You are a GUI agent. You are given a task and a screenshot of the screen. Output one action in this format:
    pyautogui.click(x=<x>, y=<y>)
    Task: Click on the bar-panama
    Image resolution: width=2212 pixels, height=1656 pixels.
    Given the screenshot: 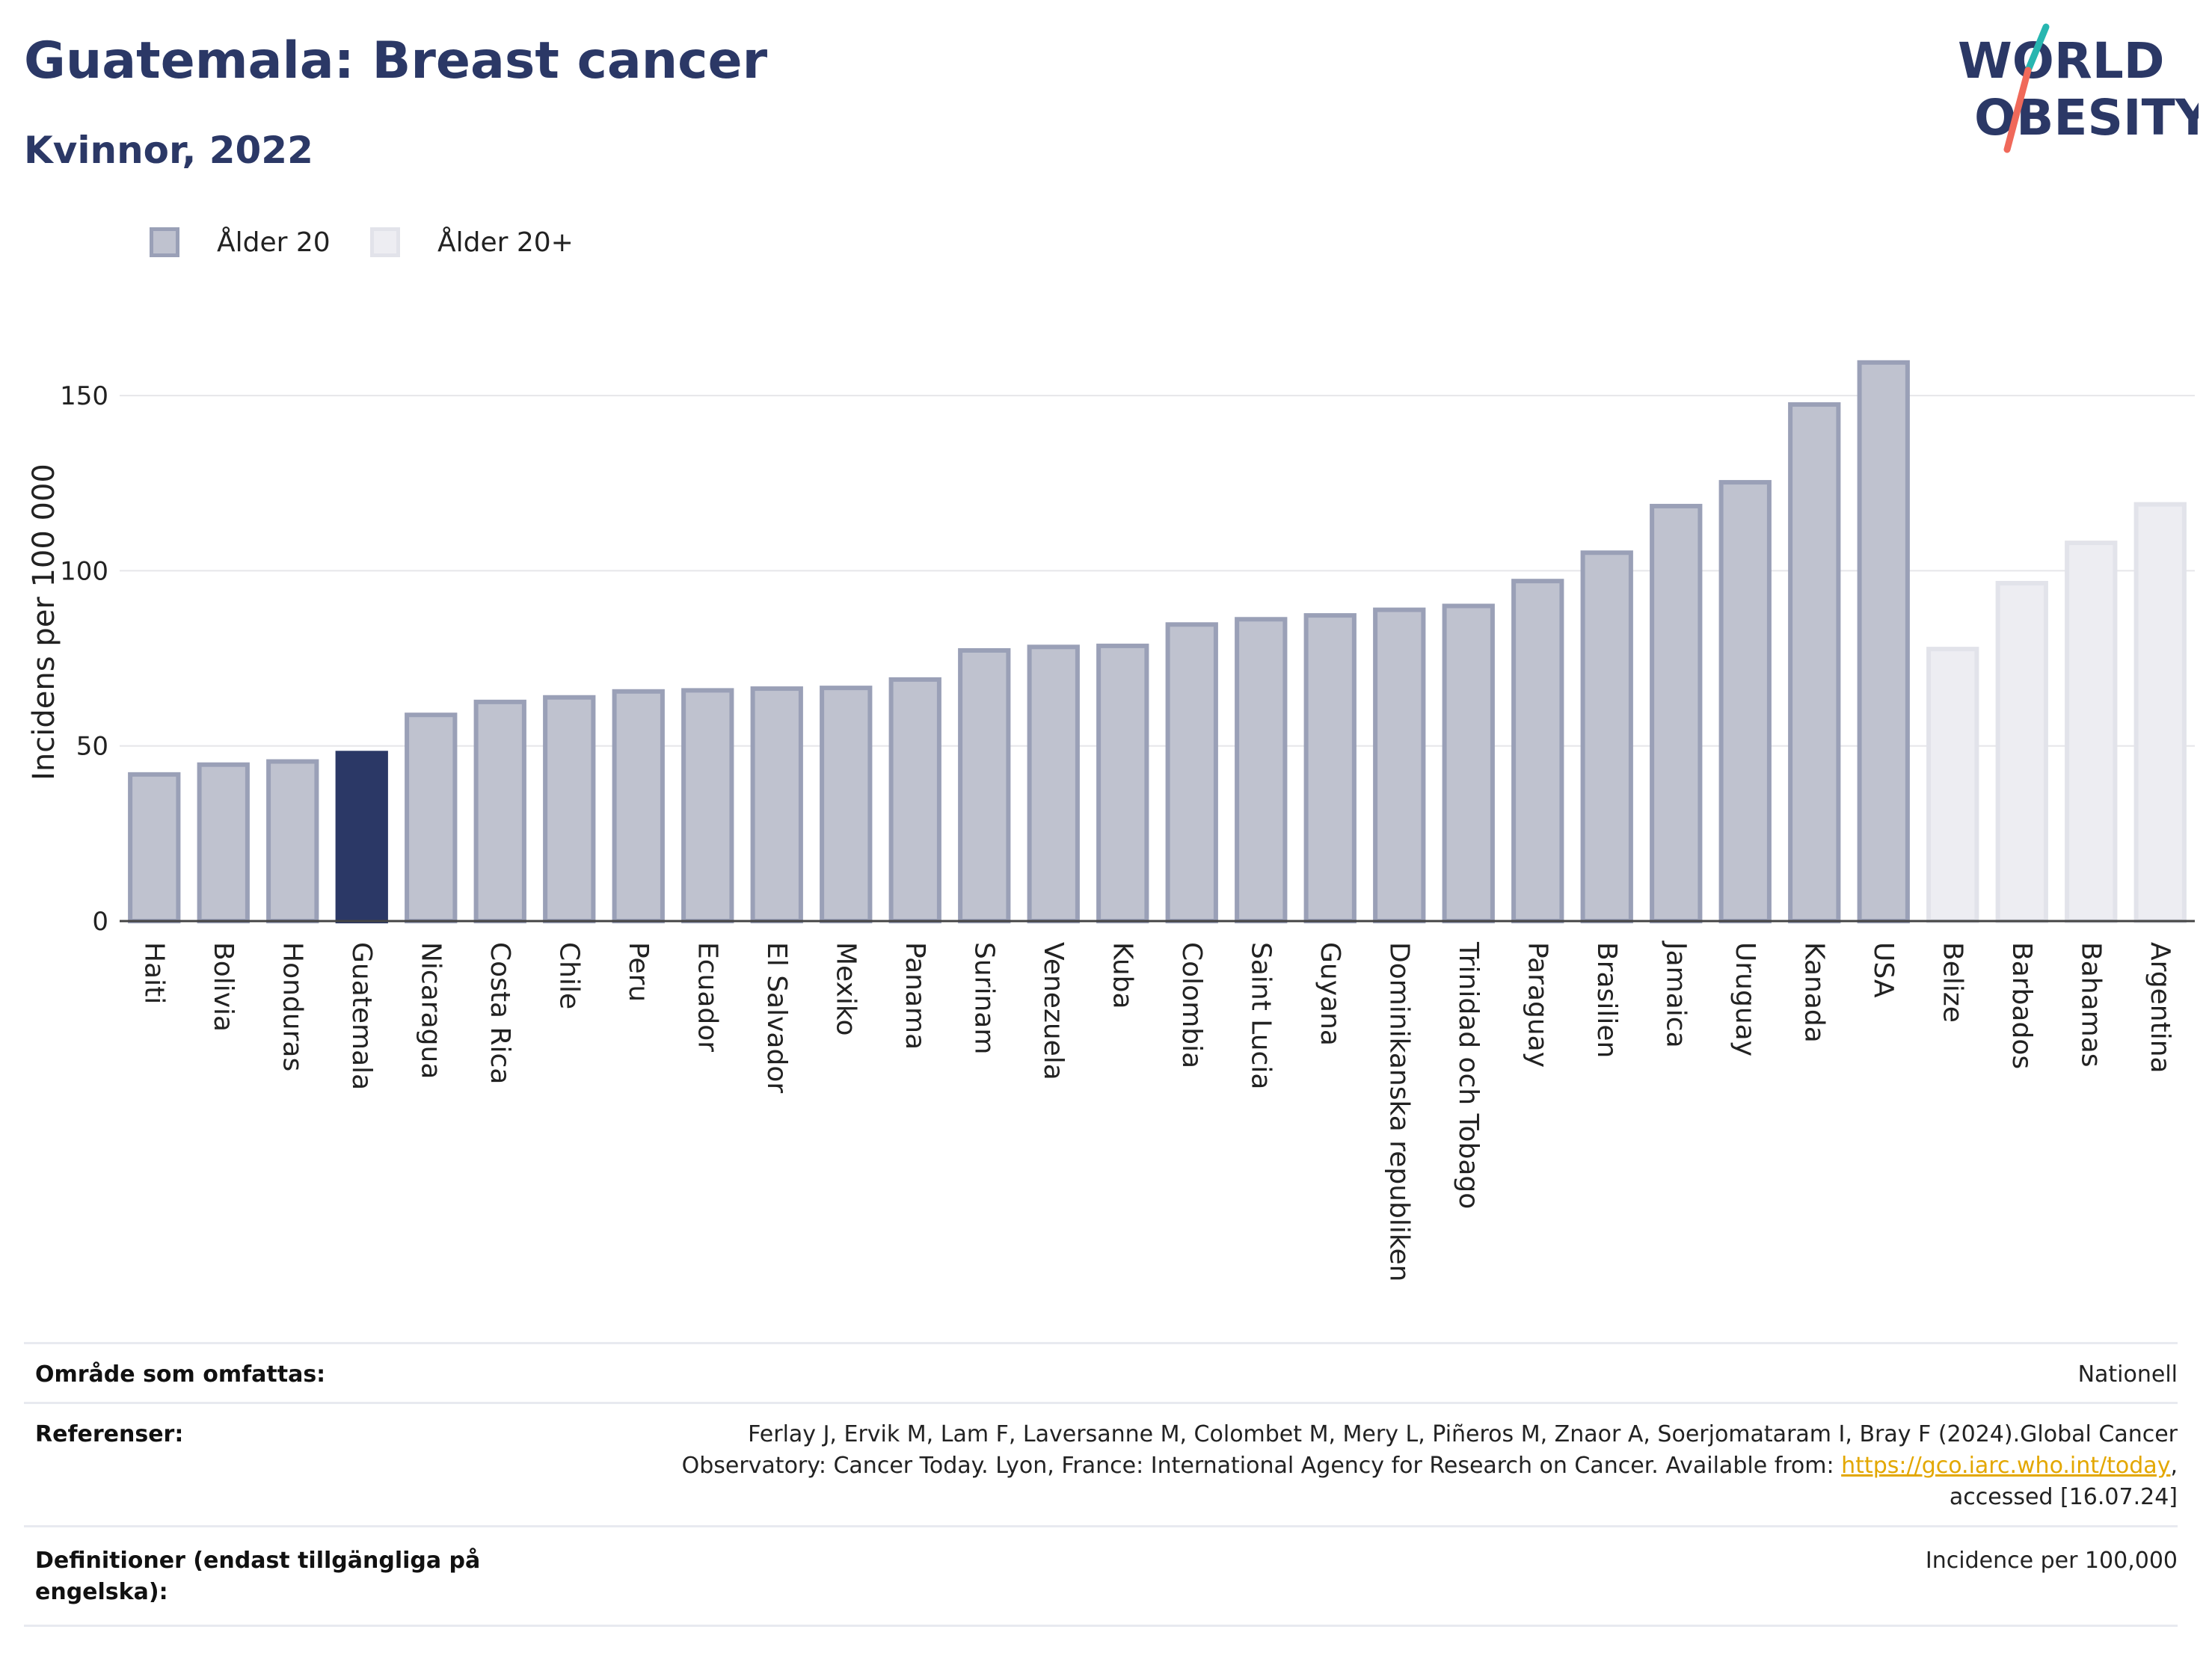 What is the action you would take?
    pyautogui.click(x=915, y=800)
    